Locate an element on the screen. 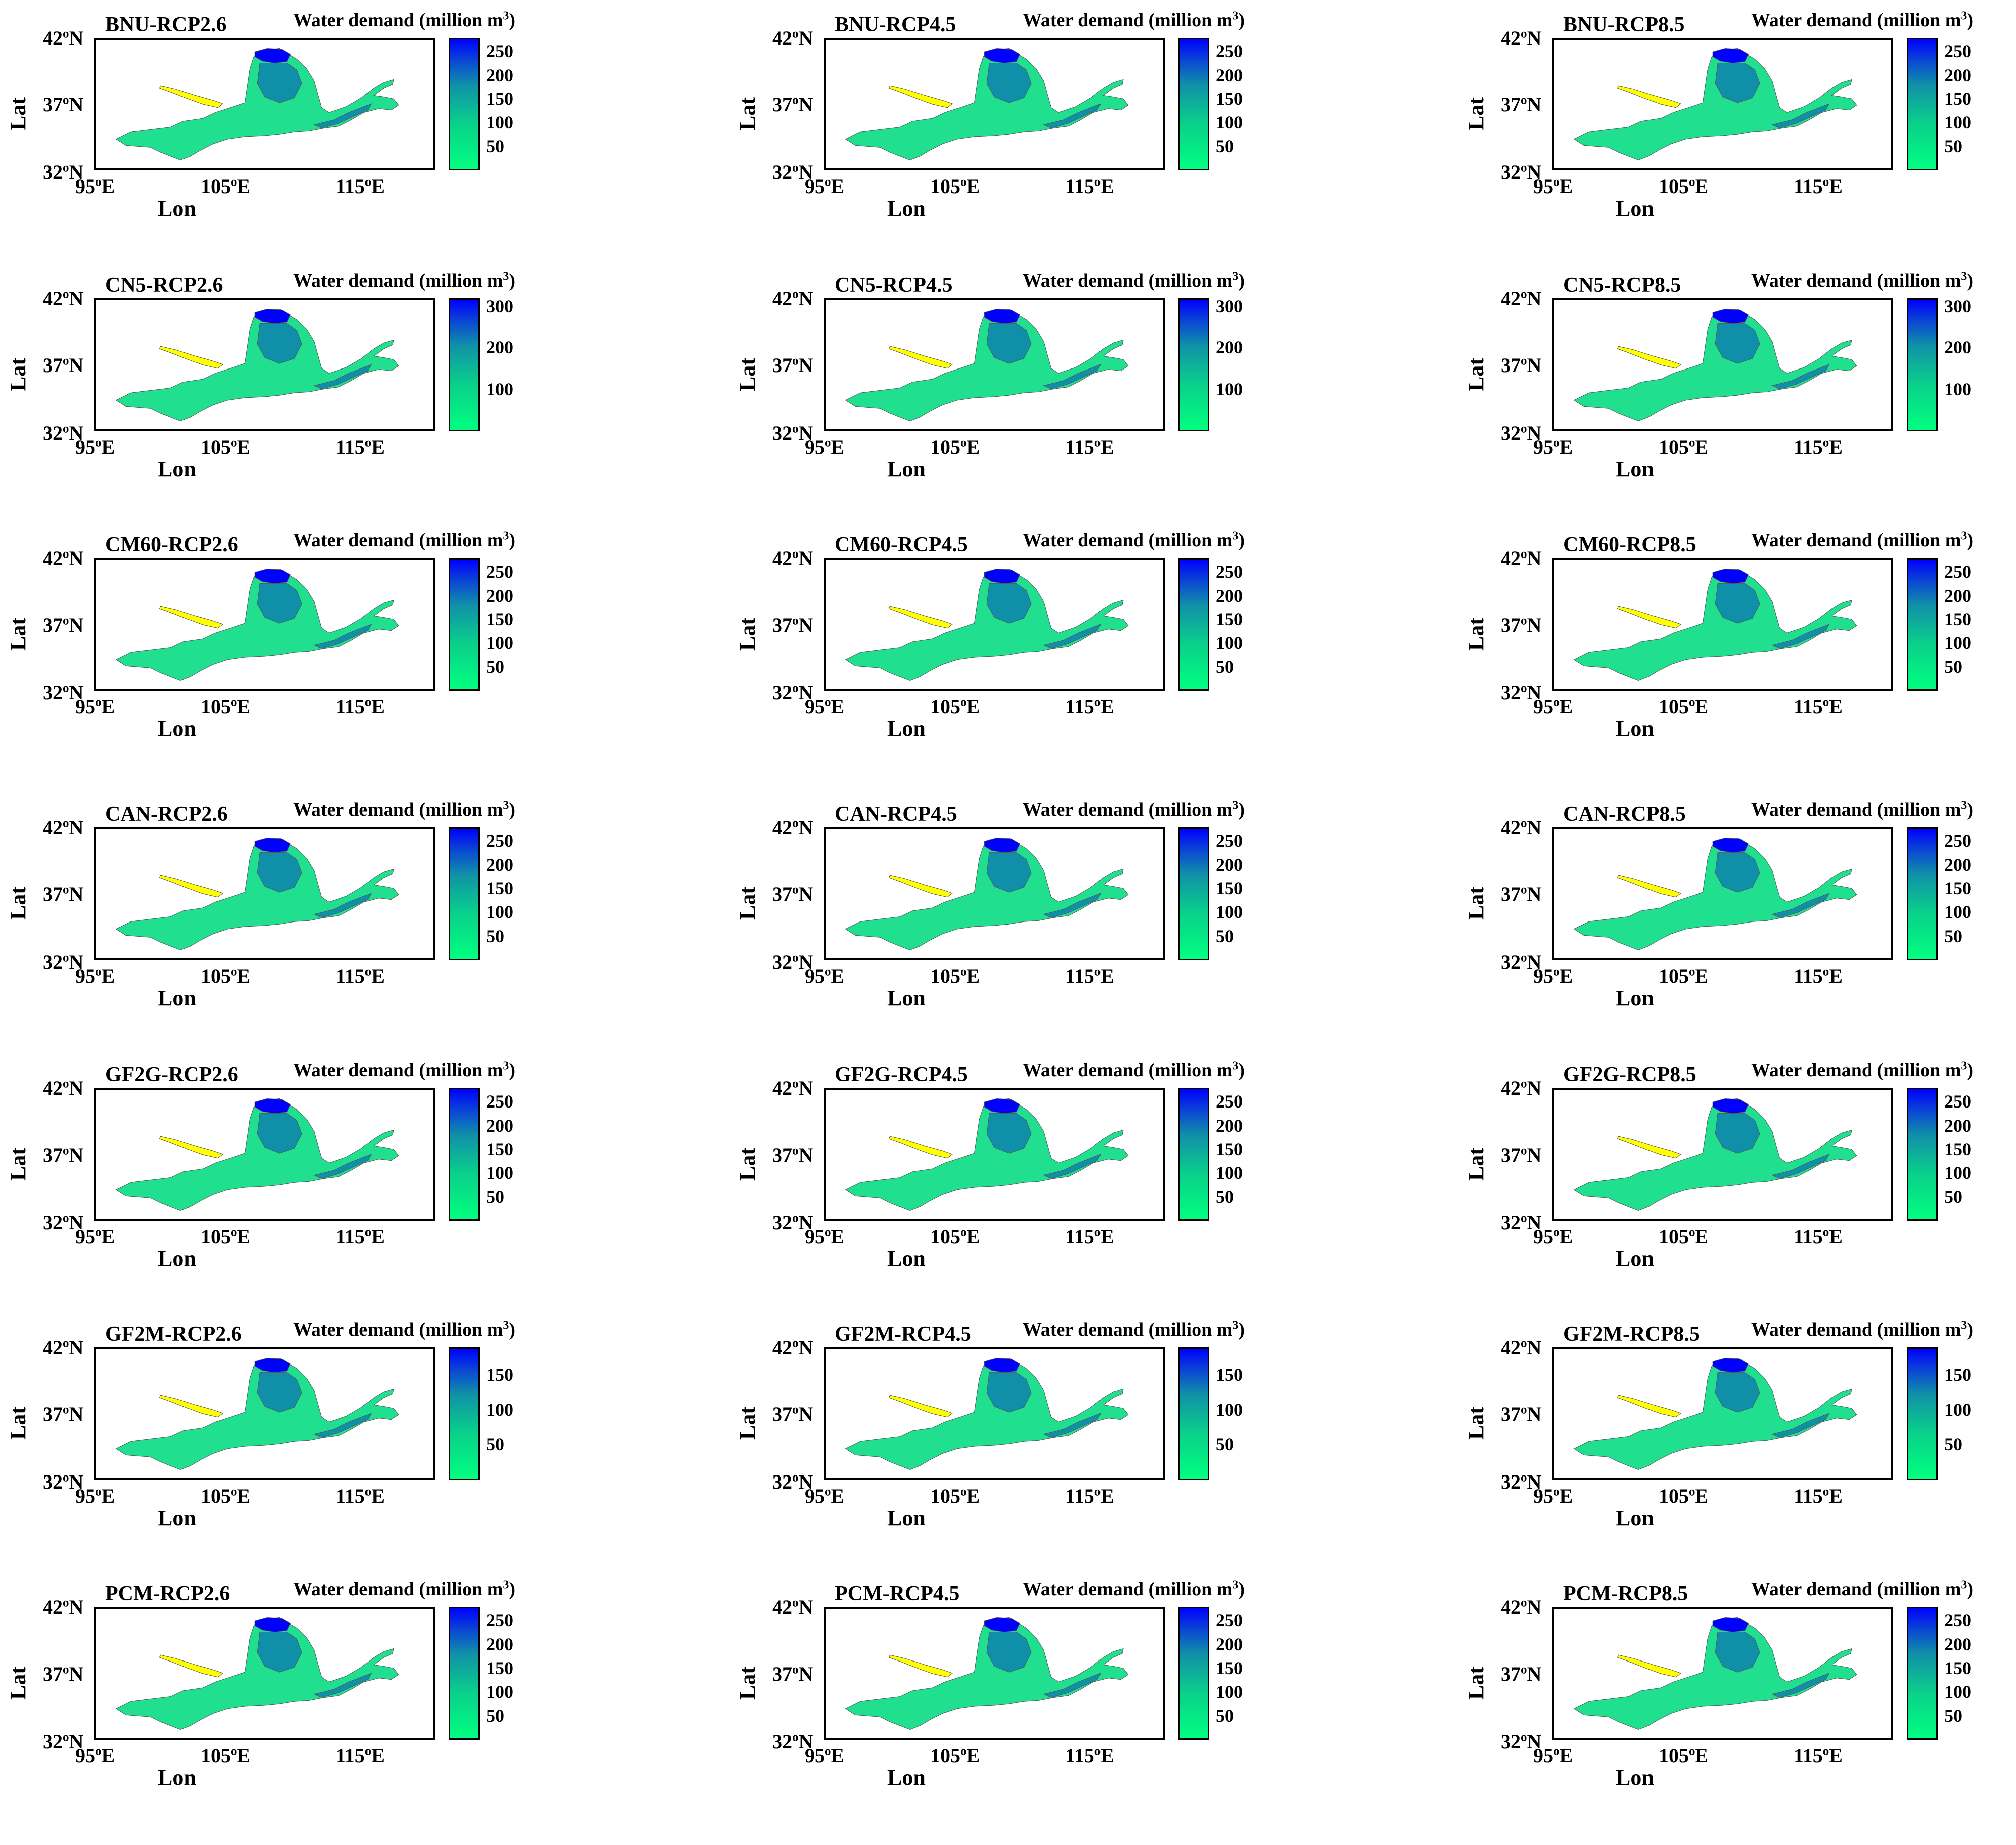  lon-axis-title: Lon is located at coordinates (906, 469).